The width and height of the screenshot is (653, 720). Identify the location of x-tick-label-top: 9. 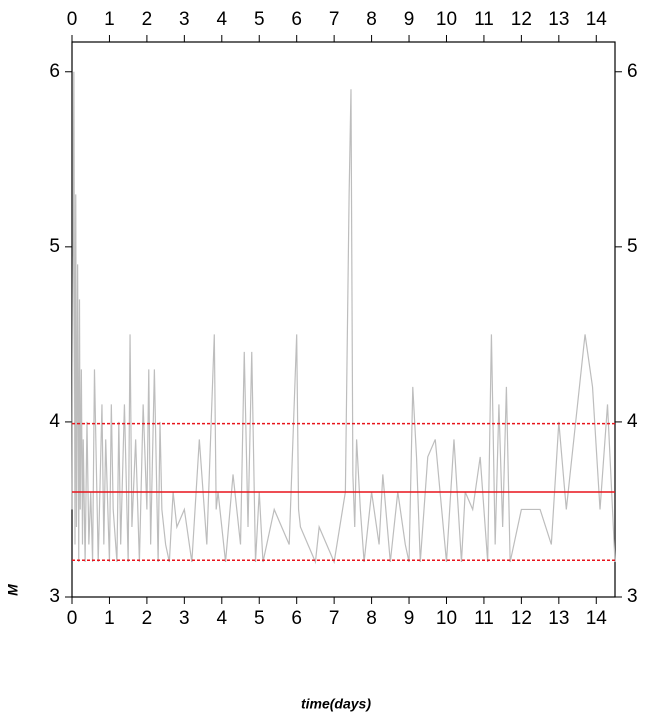
(409, 19).